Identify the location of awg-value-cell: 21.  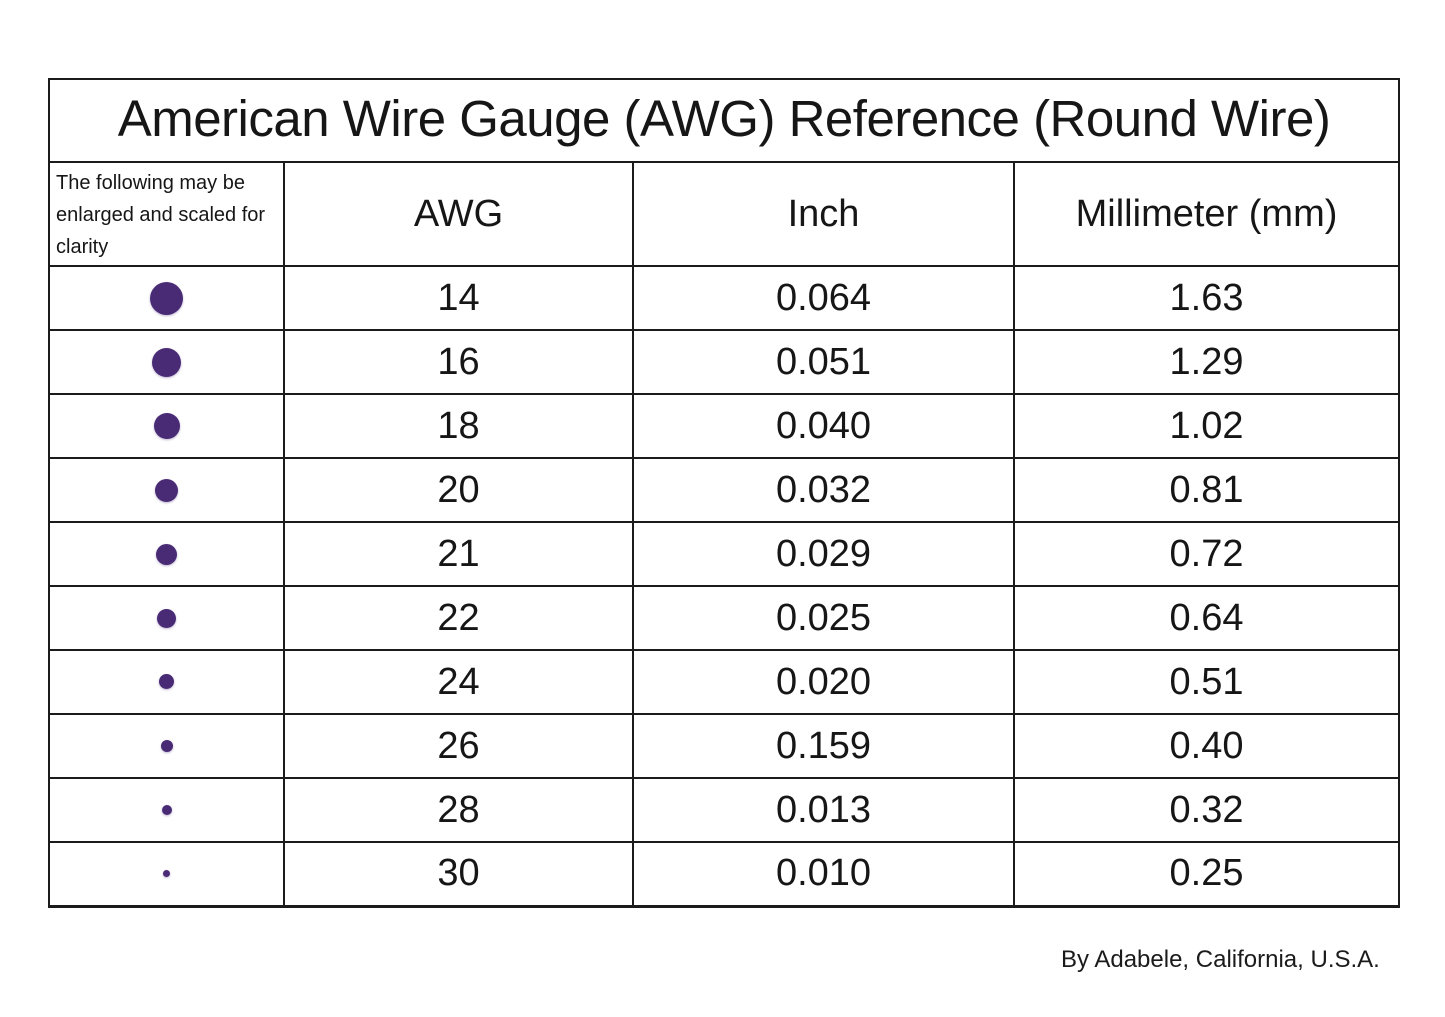
(458, 554).